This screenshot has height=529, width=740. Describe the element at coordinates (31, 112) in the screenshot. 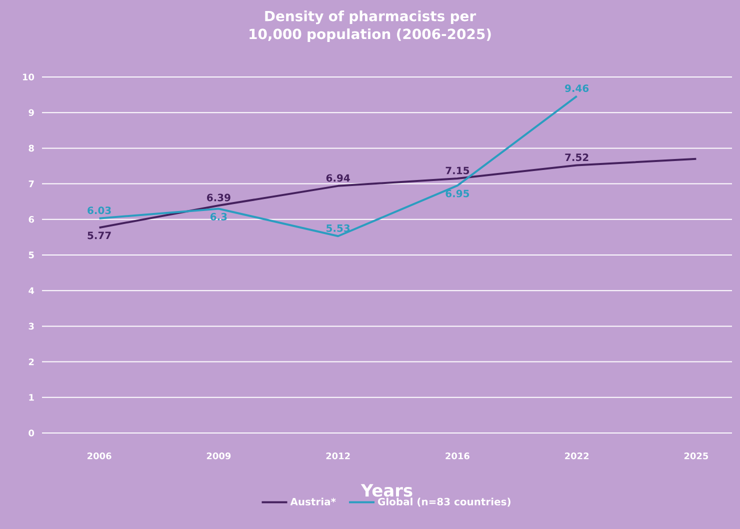

I see `y-tick-label: 9` at that location.